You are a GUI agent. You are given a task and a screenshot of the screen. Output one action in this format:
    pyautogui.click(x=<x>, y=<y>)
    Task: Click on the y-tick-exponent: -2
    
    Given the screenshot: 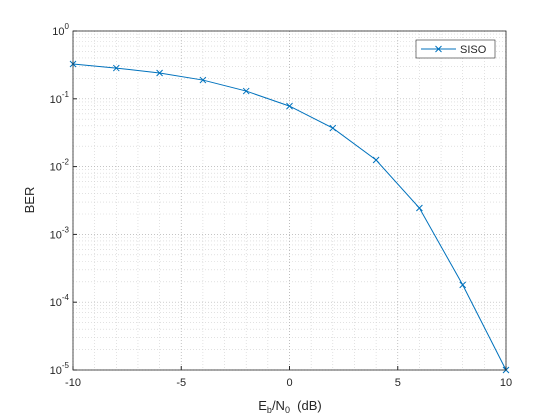 What is the action you would take?
    pyautogui.click(x=66, y=162)
    